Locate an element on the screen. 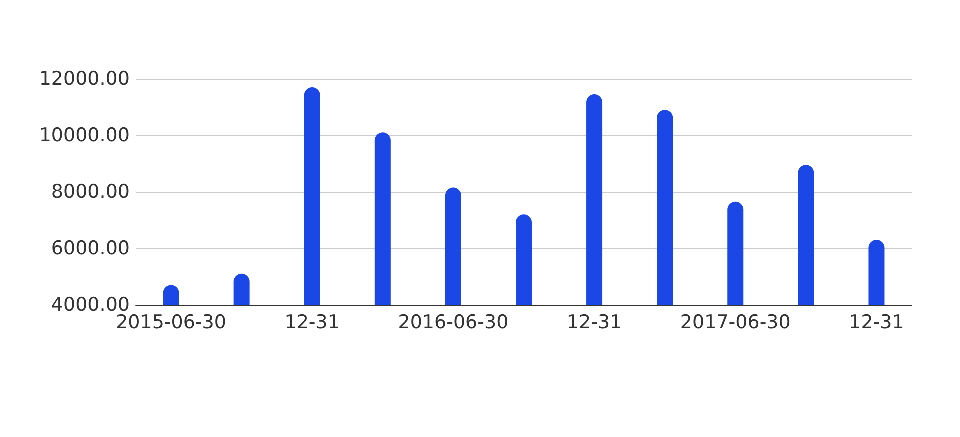  y-tick-label: 8000.00 is located at coordinates (90, 192).